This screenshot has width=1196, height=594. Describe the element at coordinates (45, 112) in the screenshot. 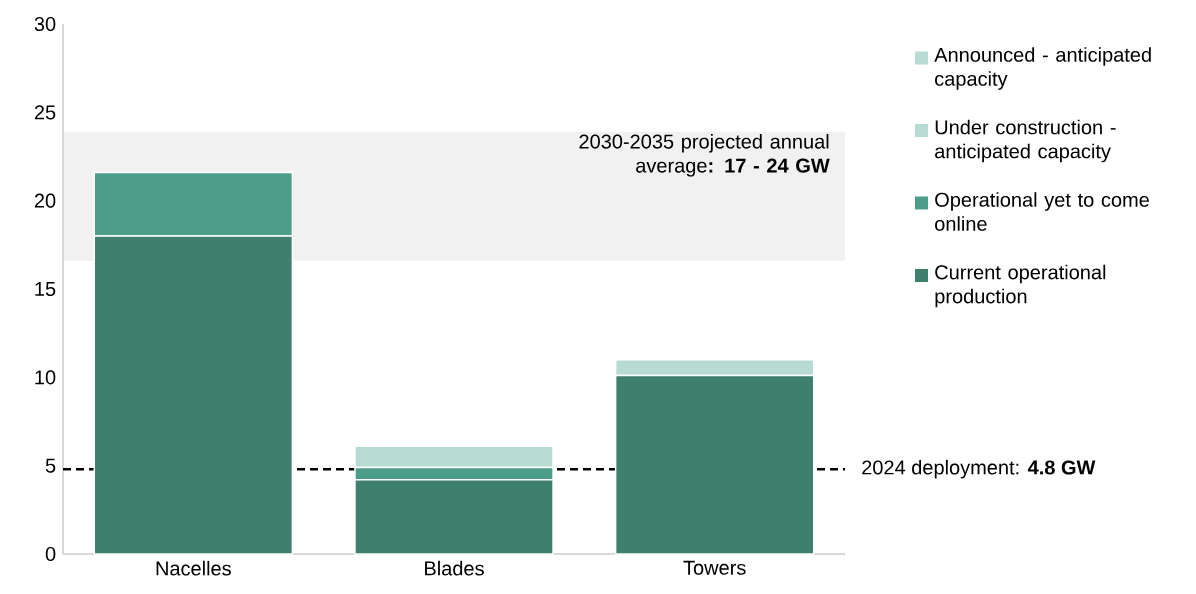

I see `y-tick-label: 25` at that location.